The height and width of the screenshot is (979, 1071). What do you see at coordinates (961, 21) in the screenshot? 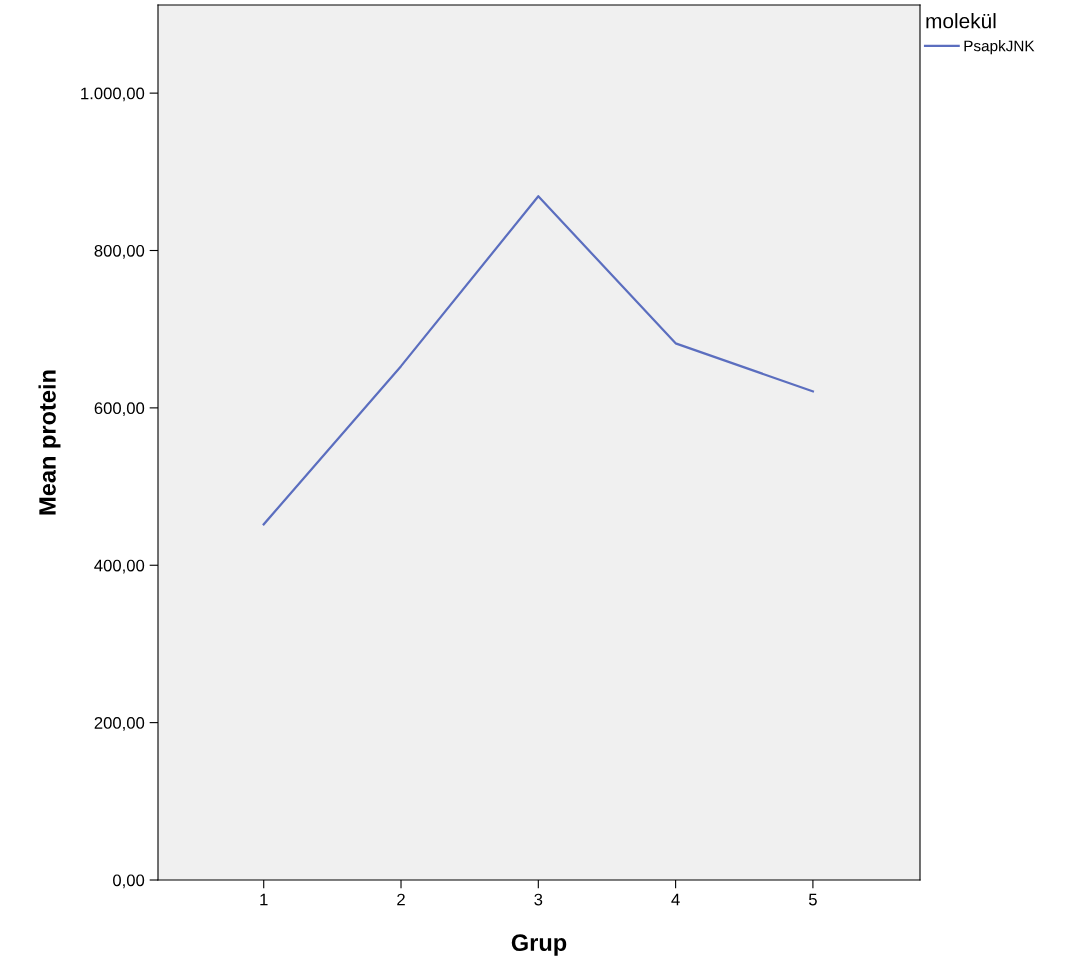
I see `legend-title: molekül` at bounding box center [961, 21].